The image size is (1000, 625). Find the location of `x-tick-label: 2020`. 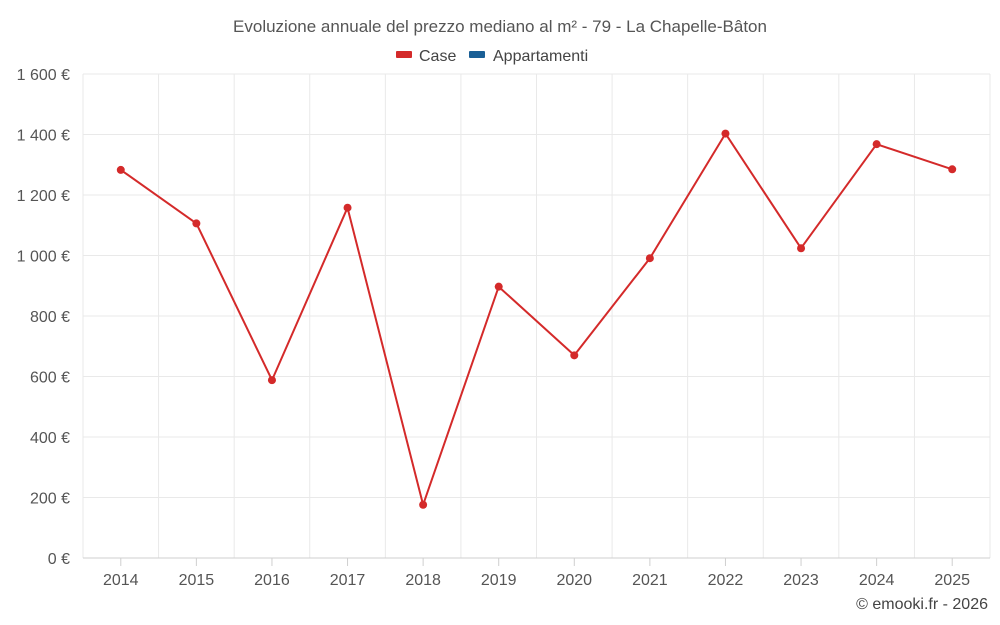

x-tick-label: 2020 is located at coordinates (574, 580).